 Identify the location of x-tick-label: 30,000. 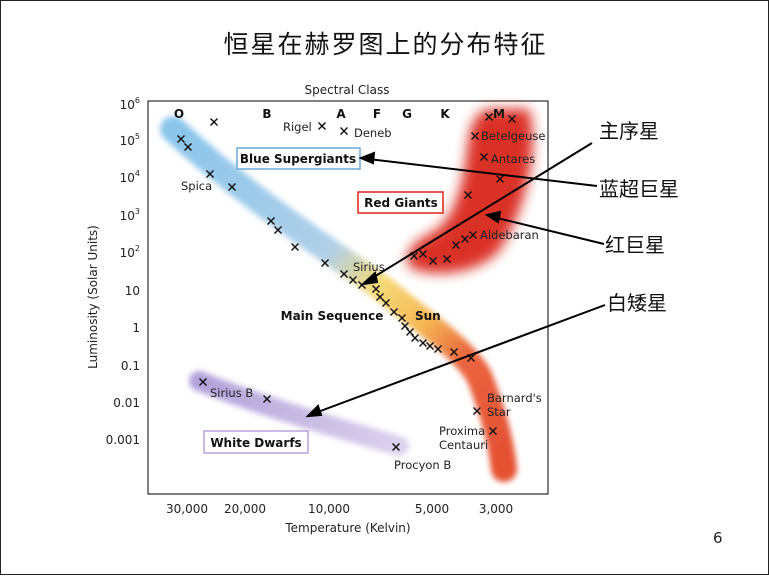
(187, 509).